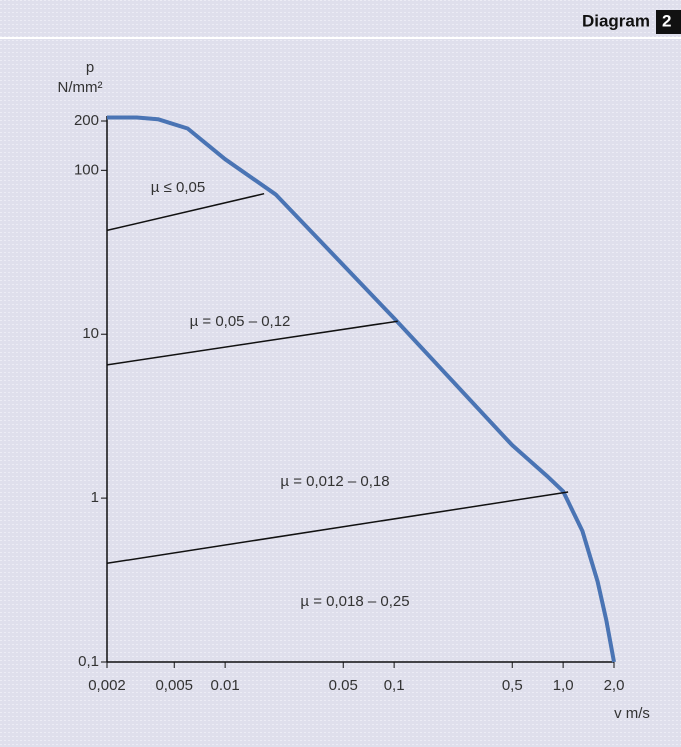 The height and width of the screenshot is (747, 681). Describe the element at coordinates (107, 685) in the screenshot. I see `x-tick-label: 0,002` at that location.